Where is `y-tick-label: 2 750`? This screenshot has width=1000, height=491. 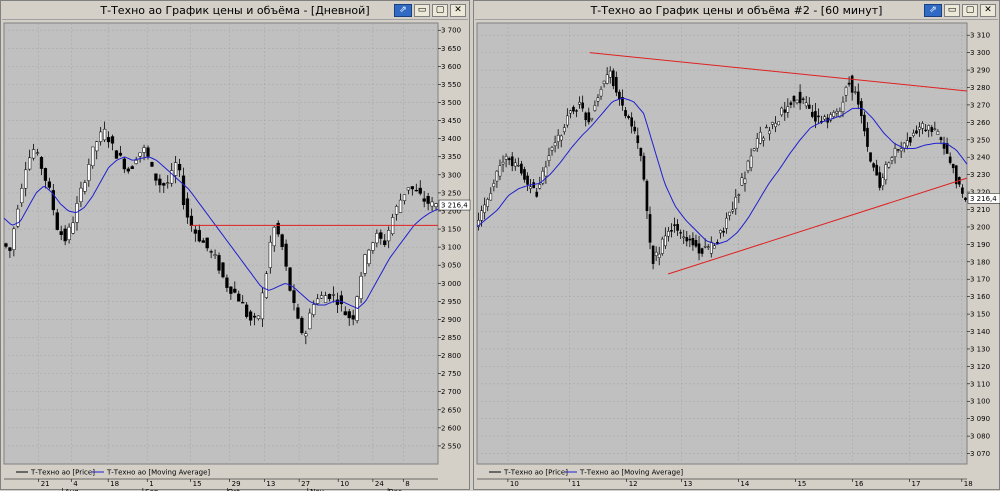 y-tick-label: 2 750 is located at coordinates (451, 374).